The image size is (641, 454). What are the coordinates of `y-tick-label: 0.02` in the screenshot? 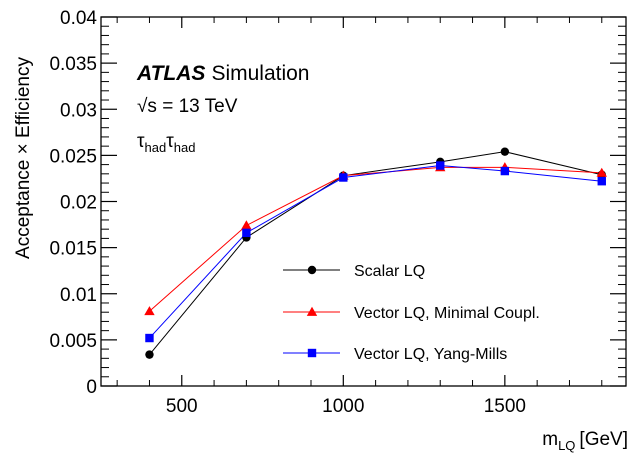 It's located at (78, 203).